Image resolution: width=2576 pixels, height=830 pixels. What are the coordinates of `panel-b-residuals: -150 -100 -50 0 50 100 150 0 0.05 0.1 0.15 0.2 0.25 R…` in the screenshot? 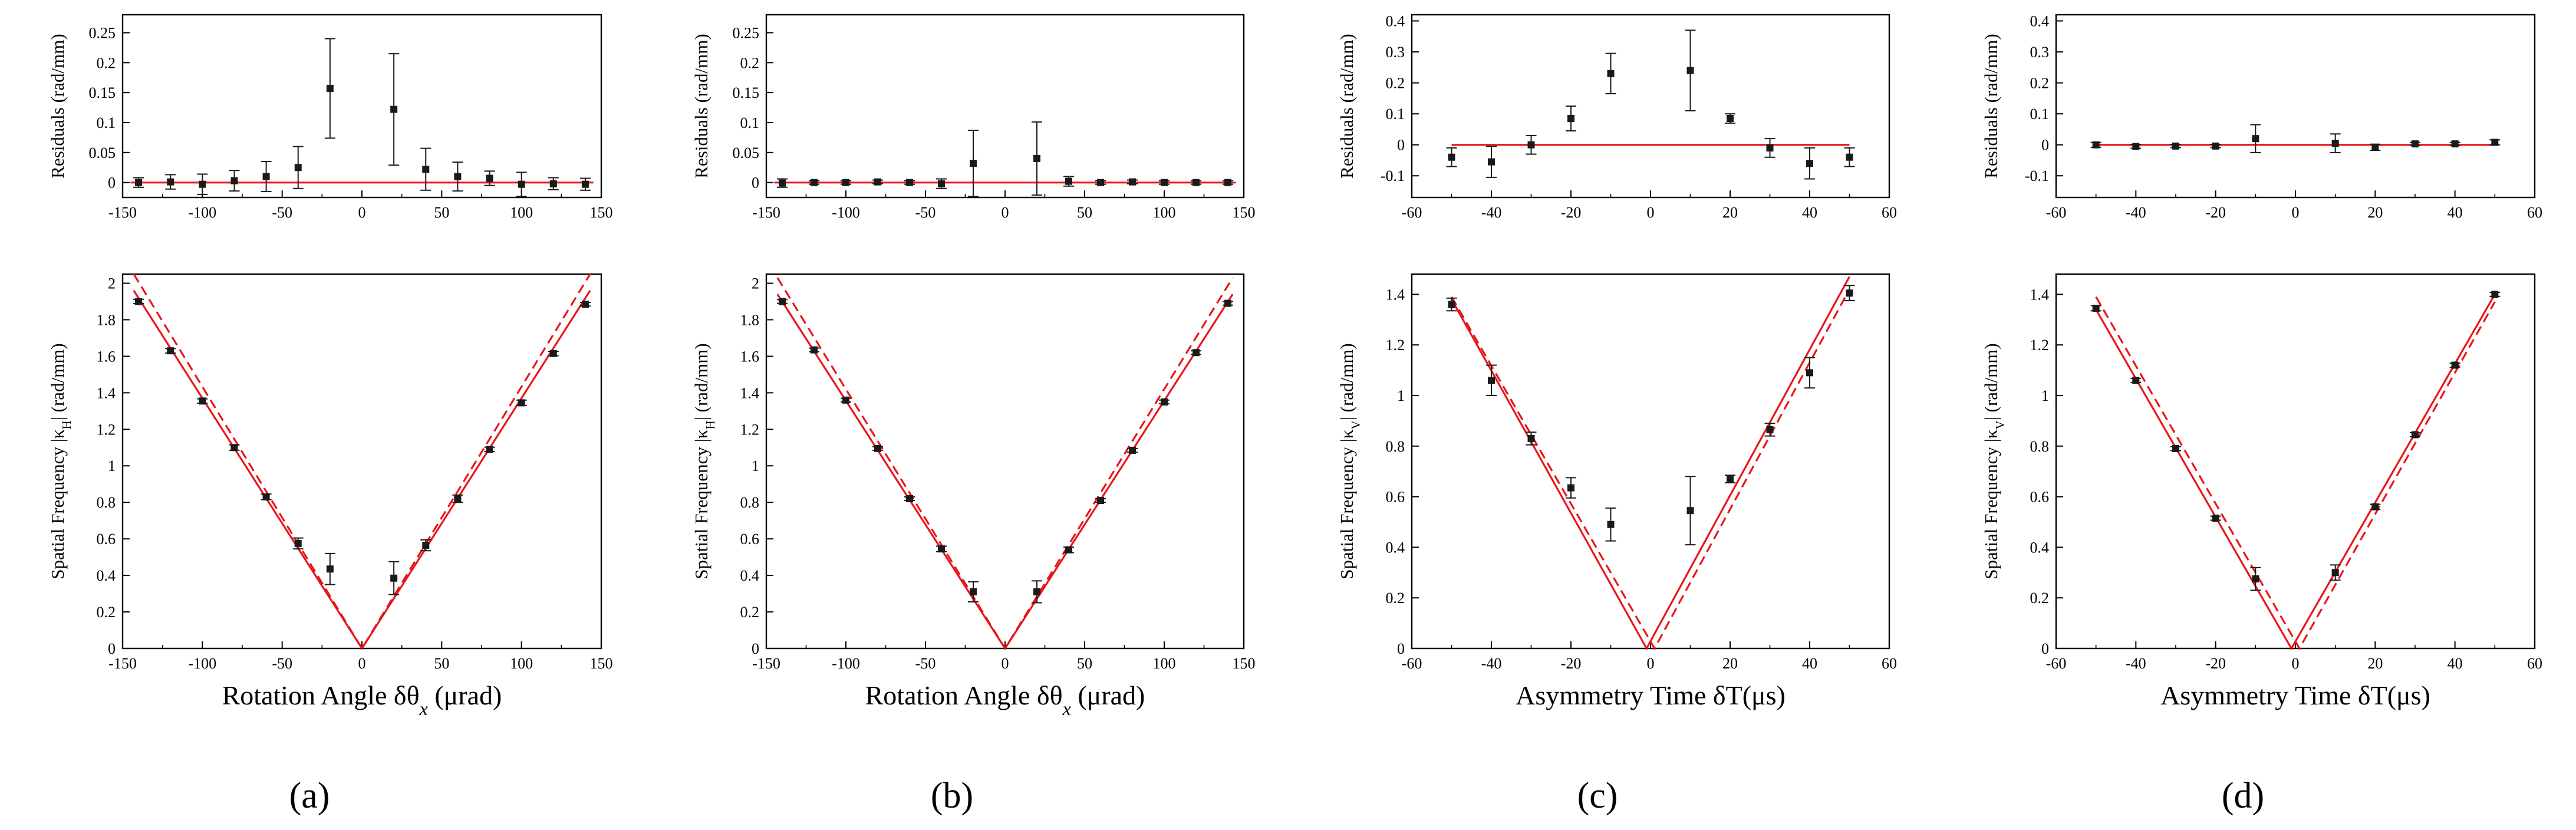 It's located at (973, 117).